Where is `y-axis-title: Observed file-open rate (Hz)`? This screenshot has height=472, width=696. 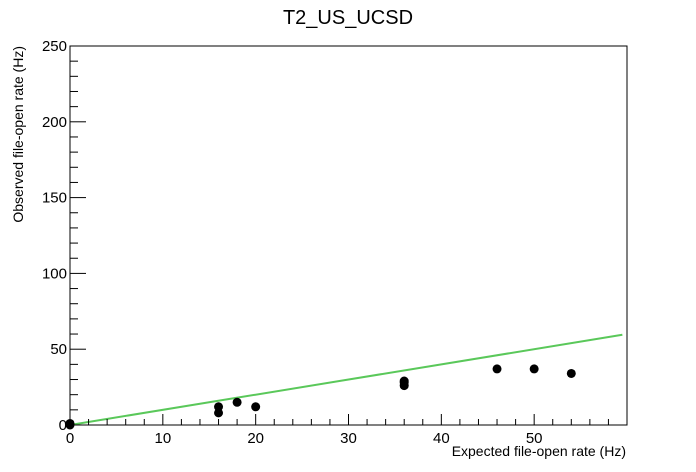 y-axis-title: Observed file-open rate (Hz) is located at coordinates (18, 134).